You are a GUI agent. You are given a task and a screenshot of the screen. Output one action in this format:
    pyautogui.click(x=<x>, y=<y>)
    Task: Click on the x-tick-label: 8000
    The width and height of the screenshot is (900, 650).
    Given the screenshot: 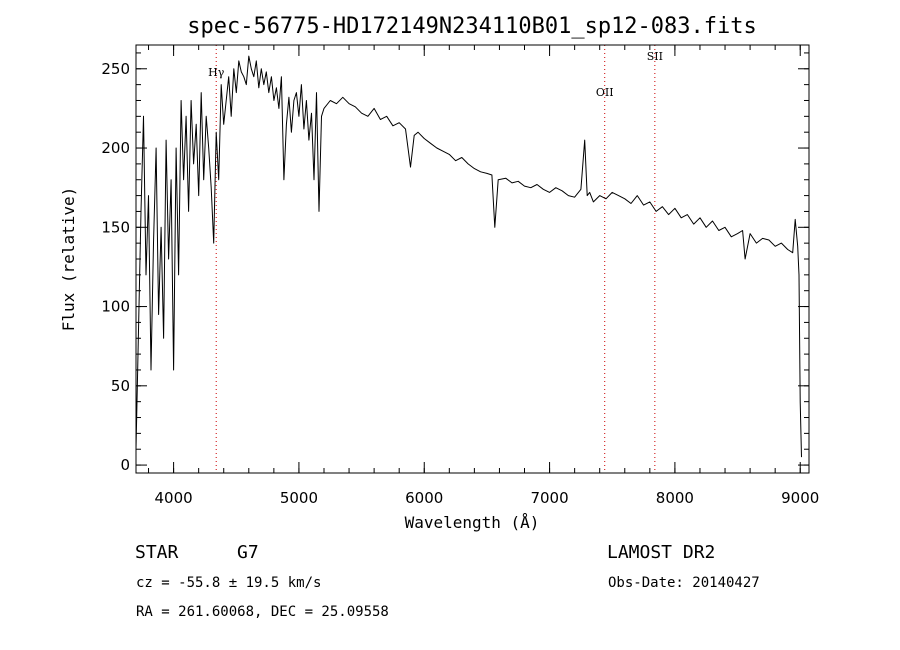 What is the action you would take?
    pyautogui.click(x=675, y=498)
    